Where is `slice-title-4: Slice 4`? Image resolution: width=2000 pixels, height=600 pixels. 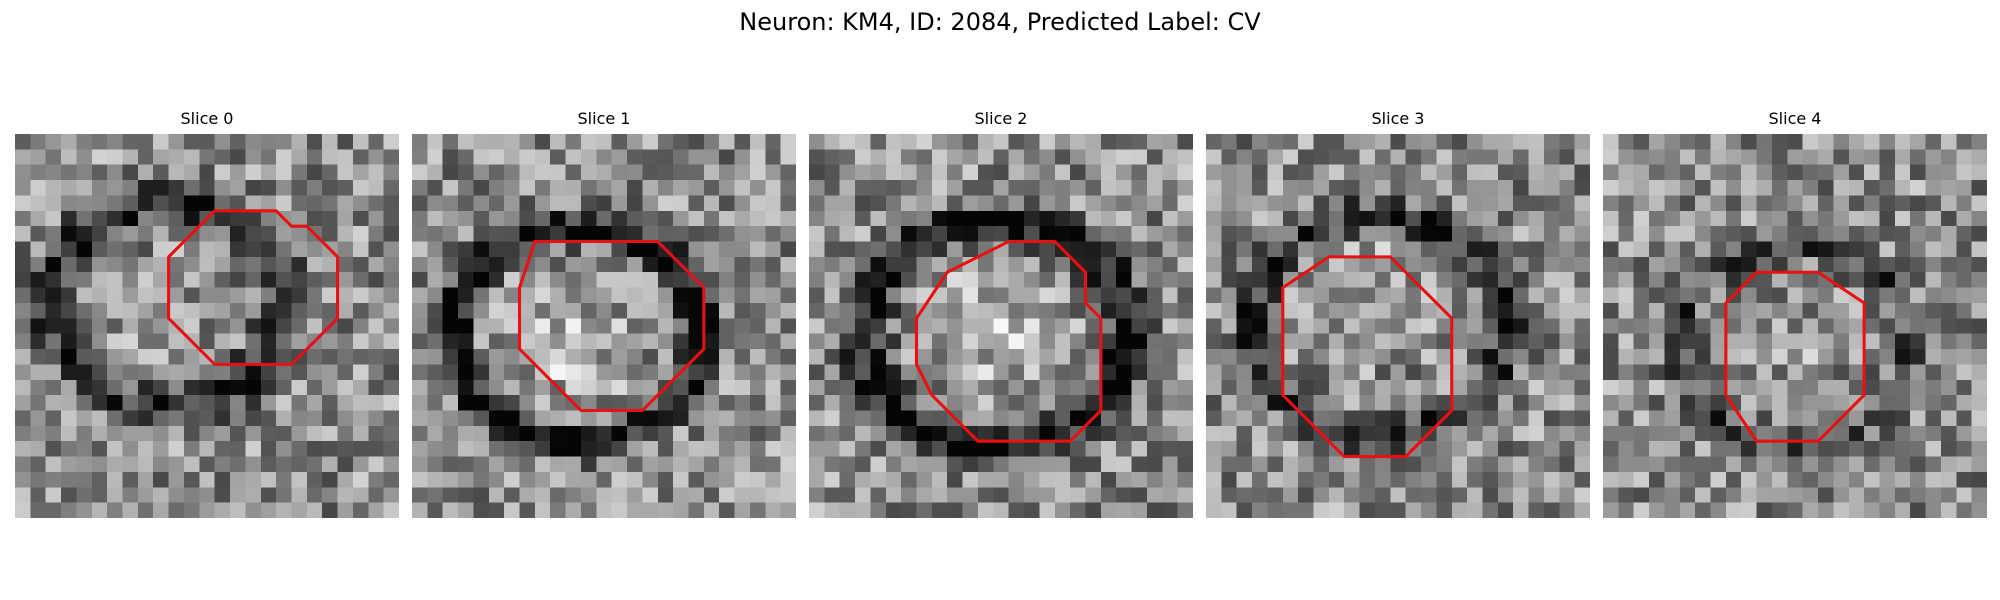 slice-title-4: Slice 4 is located at coordinates (1795, 118).